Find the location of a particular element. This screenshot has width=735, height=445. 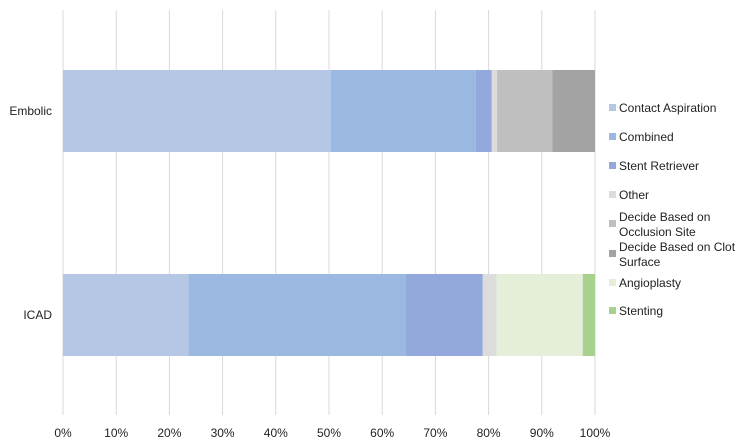

x-tick-label: 90% is located at coordinates (542, 433).